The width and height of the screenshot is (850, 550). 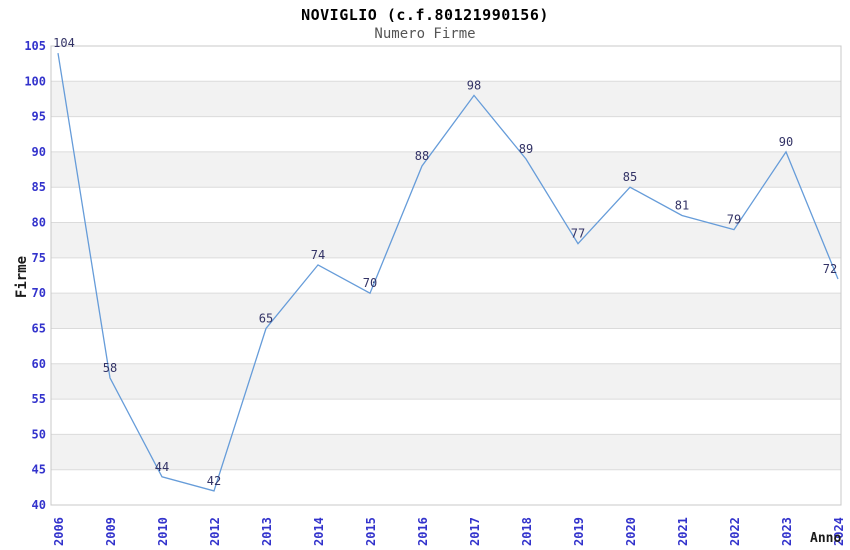 What do you see at coordinates (39, 329) in the screenshot?
I see `y-tick-label: 65` at bounding box center [39, 329].